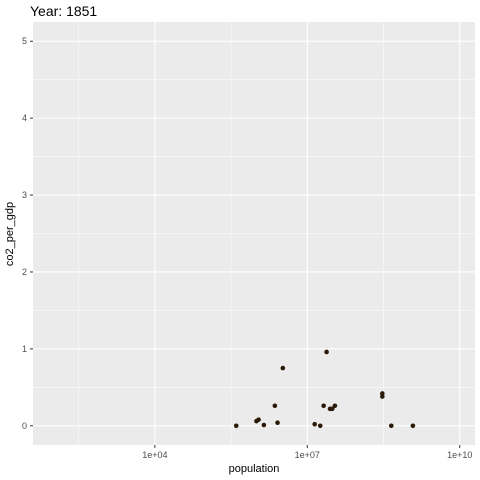 Image resolution: width=480 pixels, height=480 pixels. What do you see at coordinates (254, 469) in the screenshot?
I see `x-axis-title: population` at bounding box center [254, 469].